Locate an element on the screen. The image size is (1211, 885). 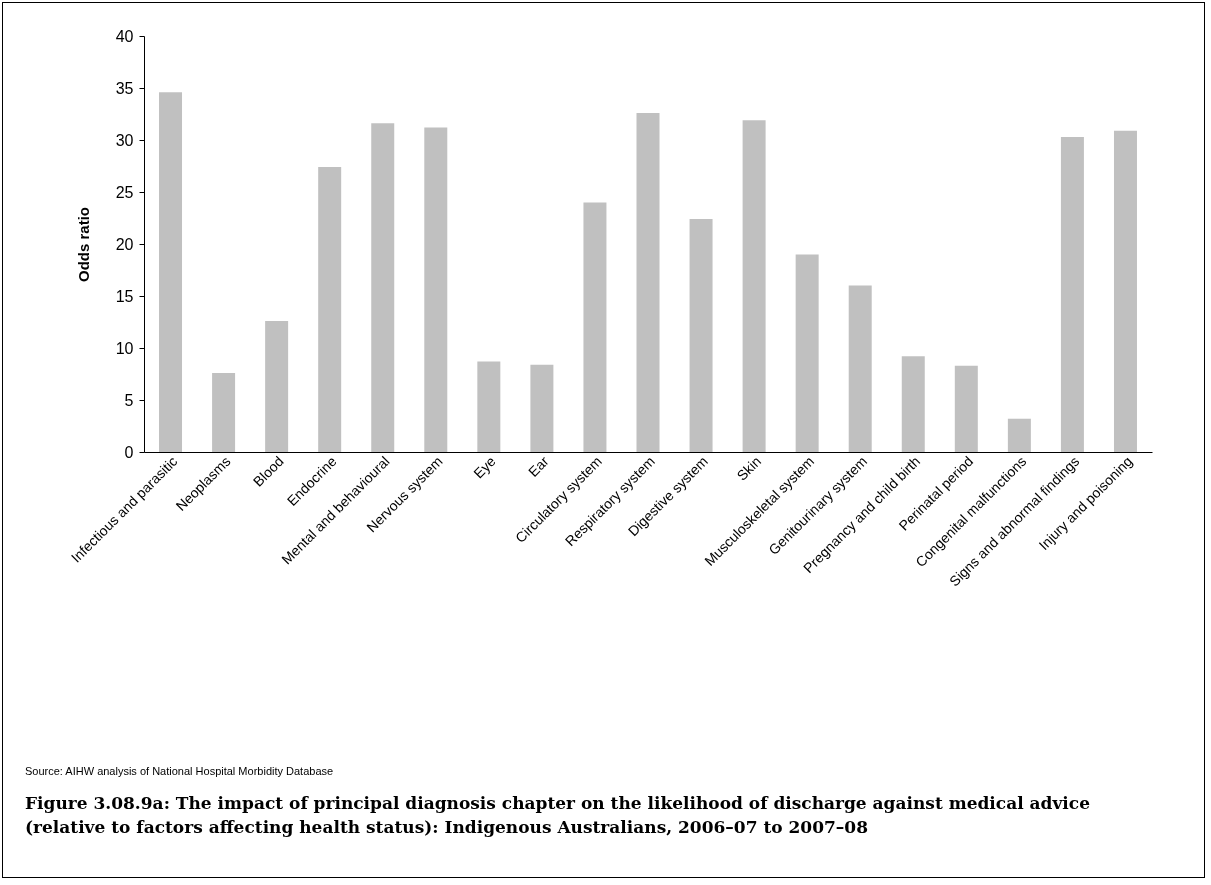
source-note: Source: AIHW analysis of National Hospital Morbidity Database is located at coordinates (179, 771).